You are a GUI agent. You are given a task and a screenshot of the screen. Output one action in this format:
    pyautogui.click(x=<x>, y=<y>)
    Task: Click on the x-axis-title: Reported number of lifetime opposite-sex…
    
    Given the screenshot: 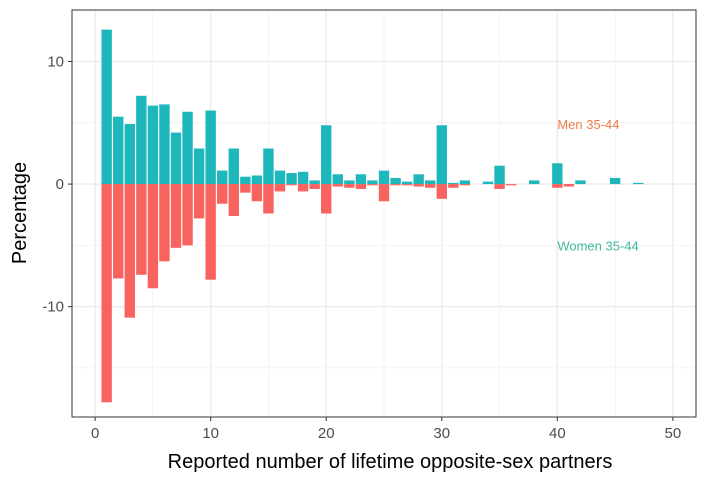 What is the action you would take?
    pyautogui.click(x=390, y=462)
    